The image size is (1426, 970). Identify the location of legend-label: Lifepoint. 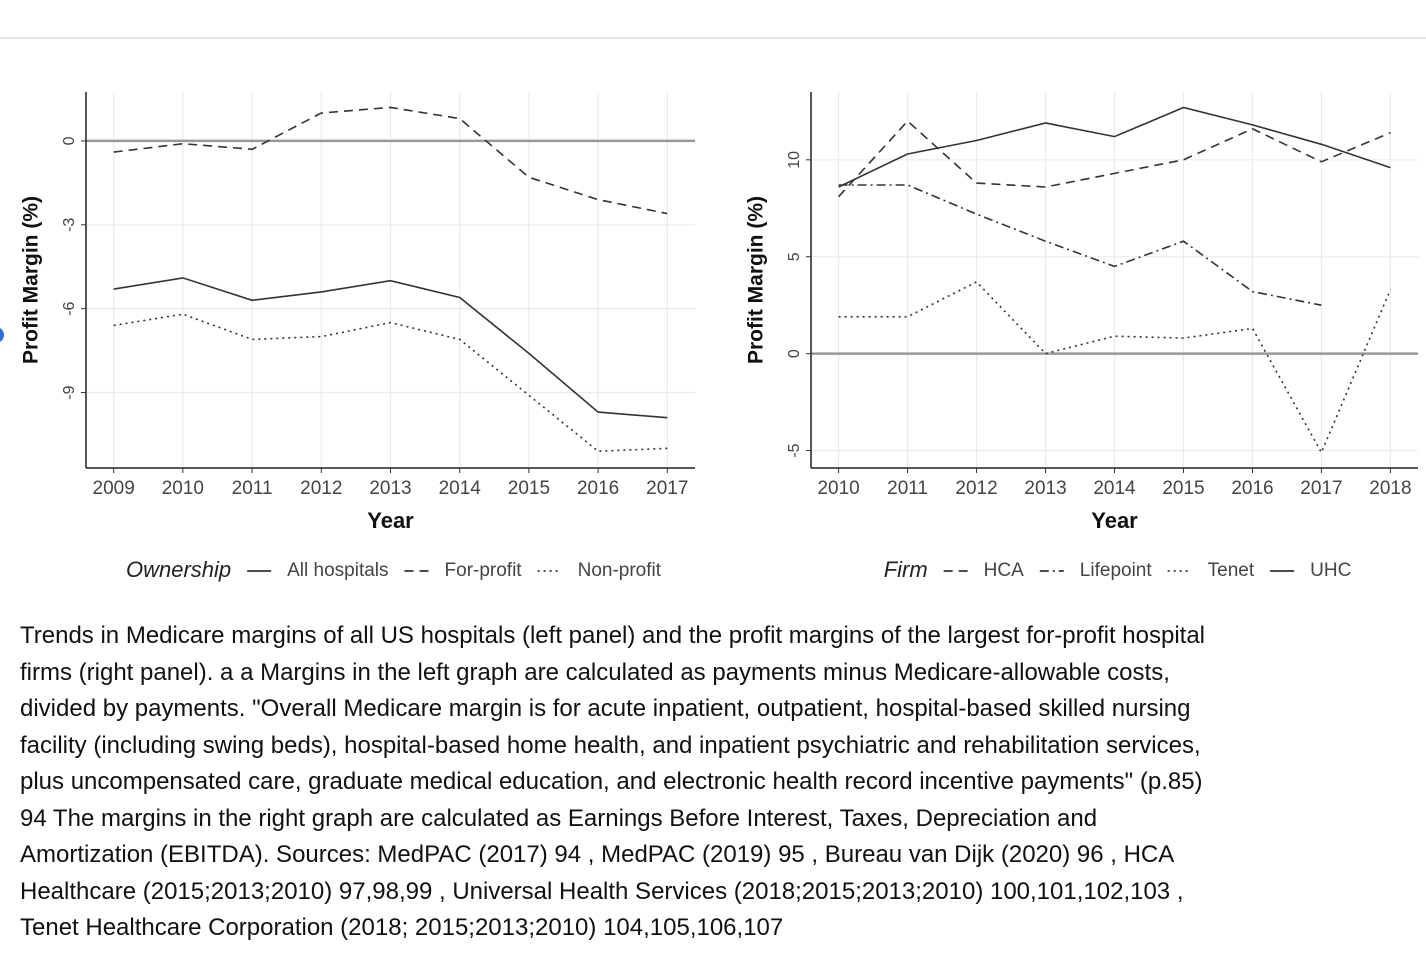
(1116, 570).